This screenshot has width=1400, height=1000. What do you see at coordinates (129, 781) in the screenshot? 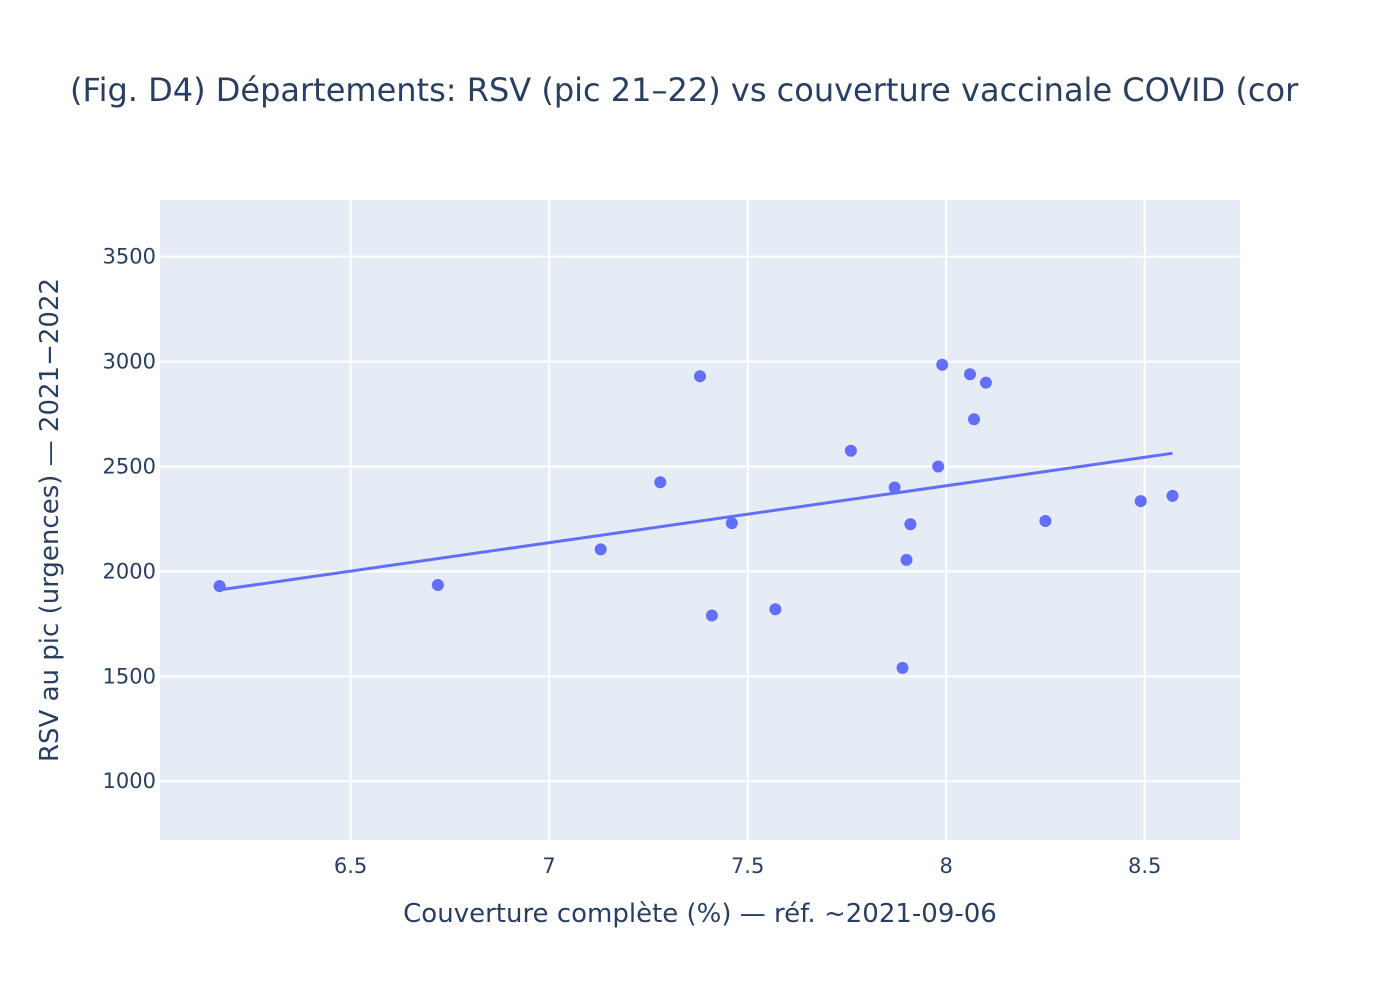
I see `y-tick-label: 1000` at bounding box center [129, 781].